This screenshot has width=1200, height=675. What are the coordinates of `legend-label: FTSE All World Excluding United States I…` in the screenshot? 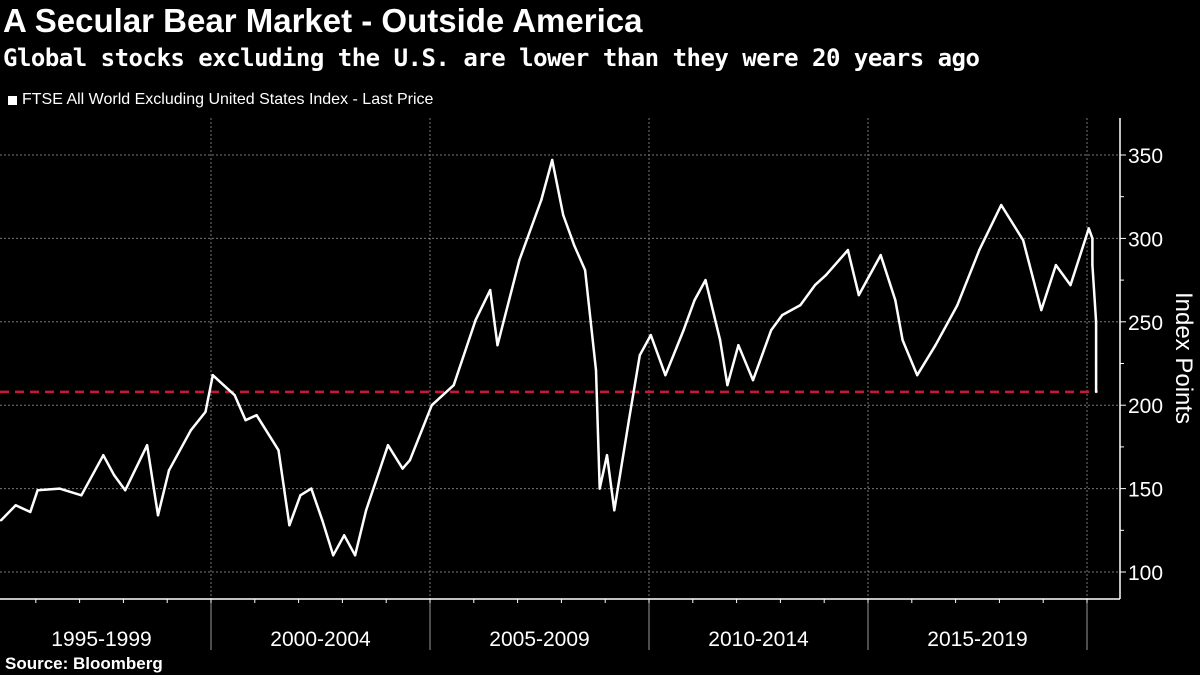 It's located at (228, 99).